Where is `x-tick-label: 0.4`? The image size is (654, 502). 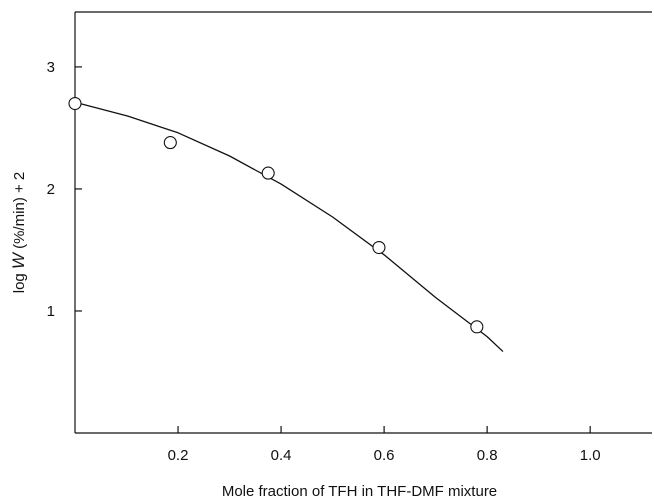
x-tick-label: 0.4 is located at coordinates (281, 455).